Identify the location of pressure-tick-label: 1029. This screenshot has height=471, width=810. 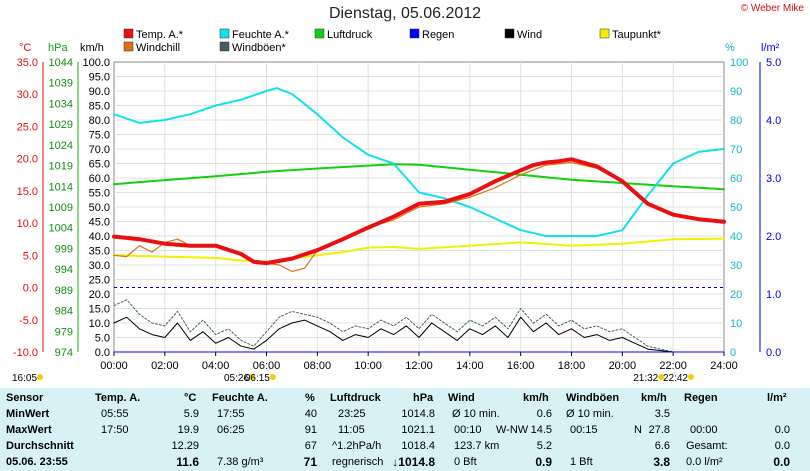
(61, 125).